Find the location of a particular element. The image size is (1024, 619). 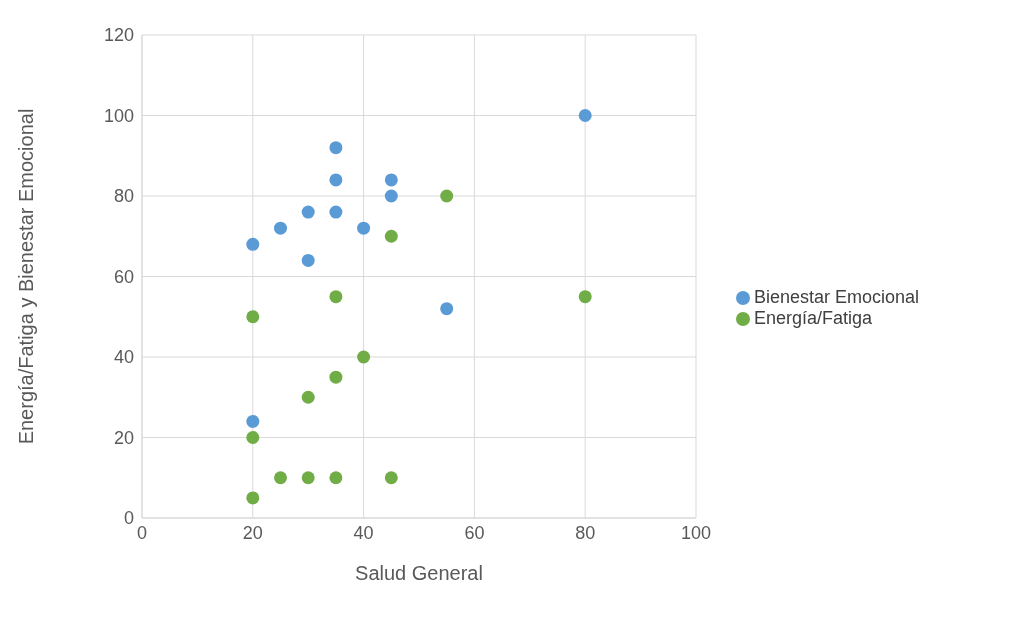

x-tick-label: 20 is located at coordinates (252, 532).